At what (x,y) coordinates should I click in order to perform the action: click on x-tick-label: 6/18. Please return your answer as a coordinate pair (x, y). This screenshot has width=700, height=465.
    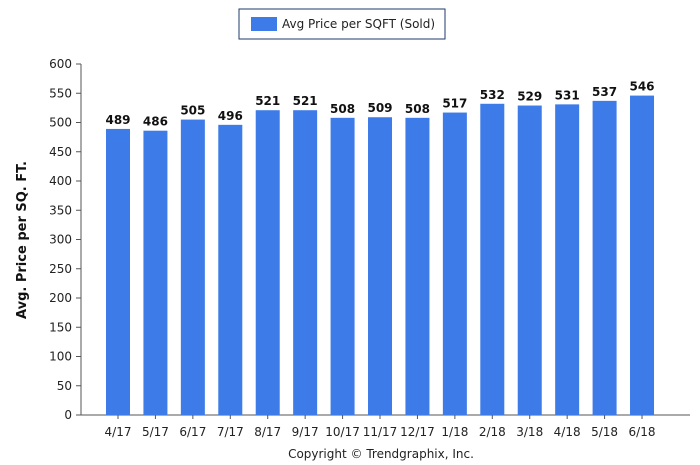
    Looking at the image, I should click on (642, 432).